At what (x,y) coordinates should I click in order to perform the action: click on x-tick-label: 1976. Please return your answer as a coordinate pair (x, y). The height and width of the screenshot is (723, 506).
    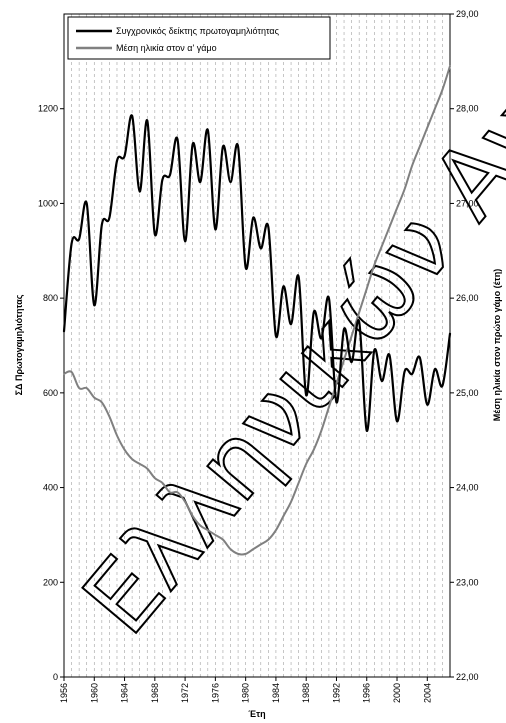
    Looking at the image, I should click on (215, 693).